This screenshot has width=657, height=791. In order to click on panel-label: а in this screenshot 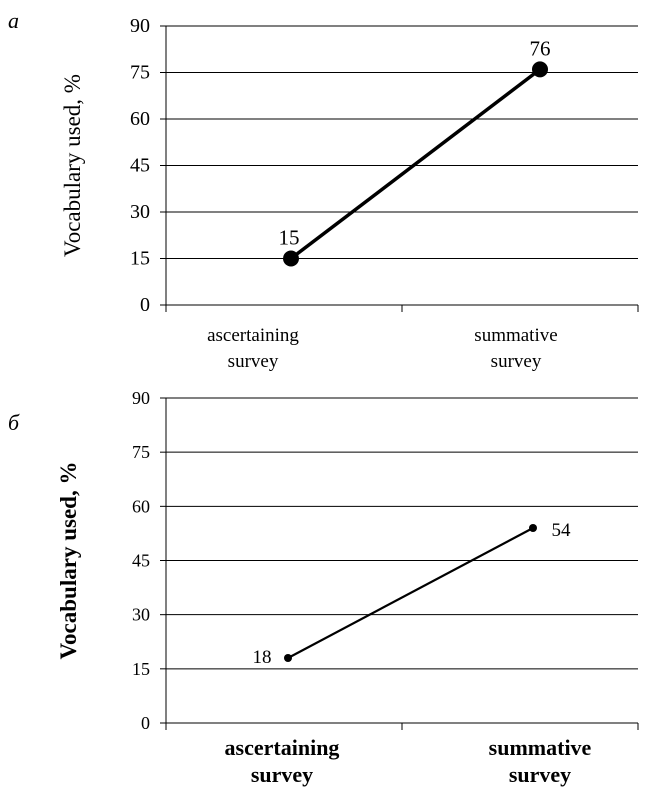, I will do `click(13, 20)`.